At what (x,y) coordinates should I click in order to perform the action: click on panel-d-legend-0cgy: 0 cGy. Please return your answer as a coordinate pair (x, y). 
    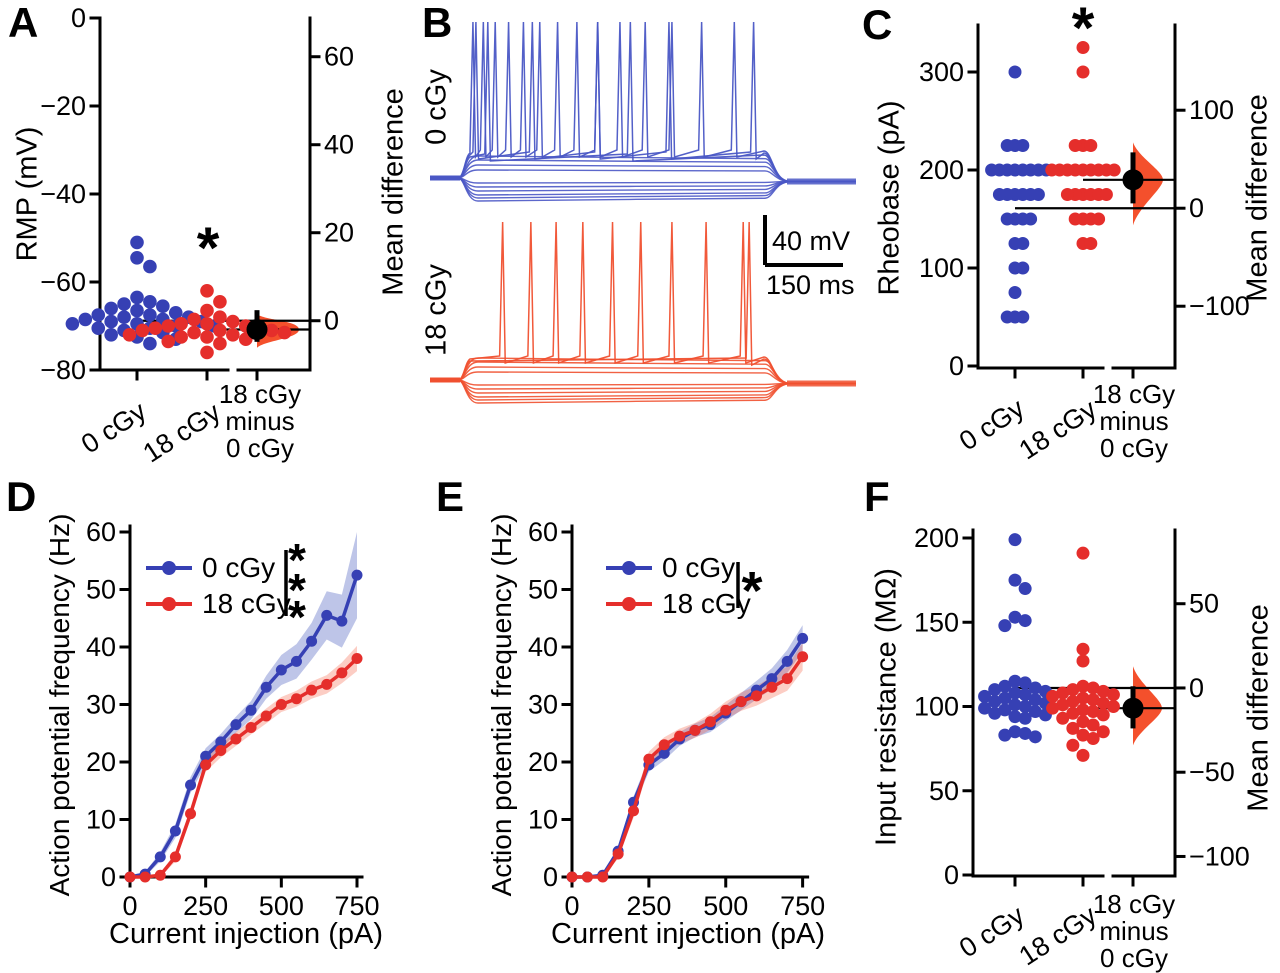
    Looking at the image, I should click on (210, 568).